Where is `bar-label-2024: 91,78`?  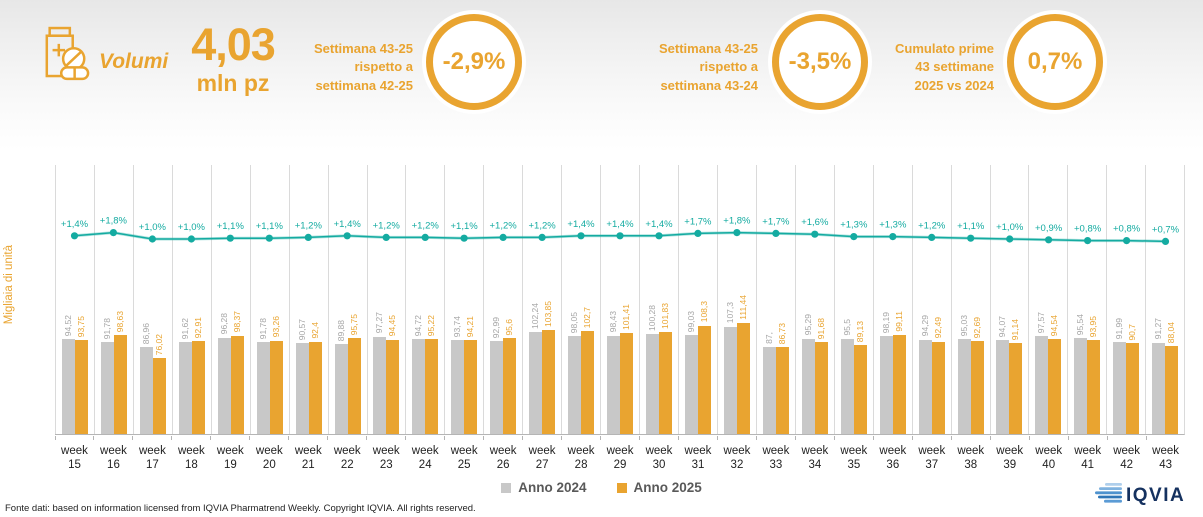
bar-label-2024: 91,78 is located at coordinates (262, 328).